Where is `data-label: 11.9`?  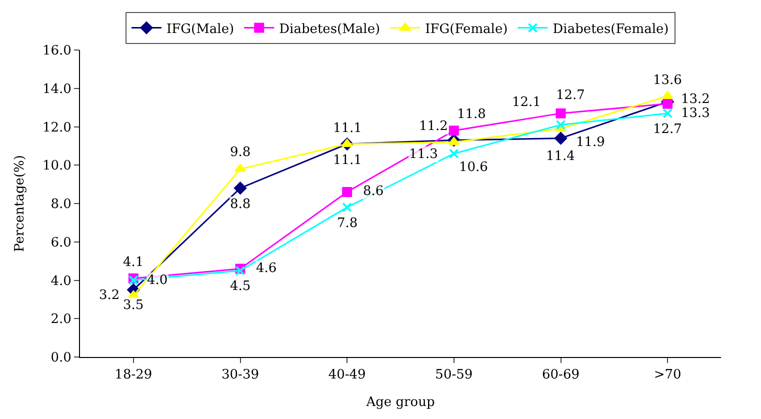 data-label: 11.9 is located at coordinates (590, 142).